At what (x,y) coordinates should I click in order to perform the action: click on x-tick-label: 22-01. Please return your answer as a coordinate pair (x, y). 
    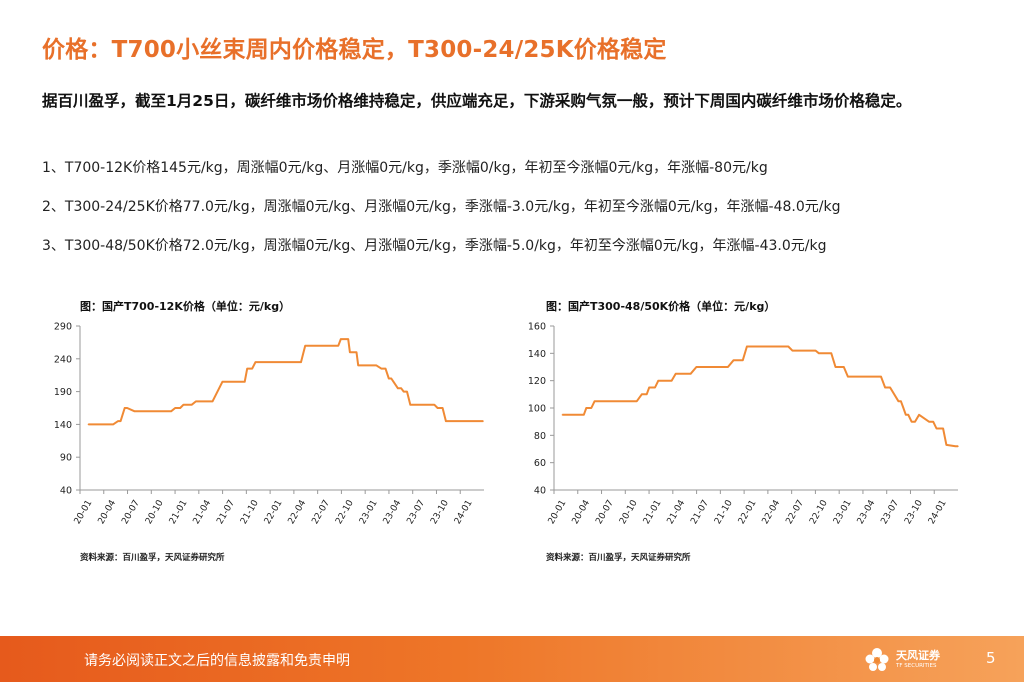
    Looking at the image, I should click on (748, 513).